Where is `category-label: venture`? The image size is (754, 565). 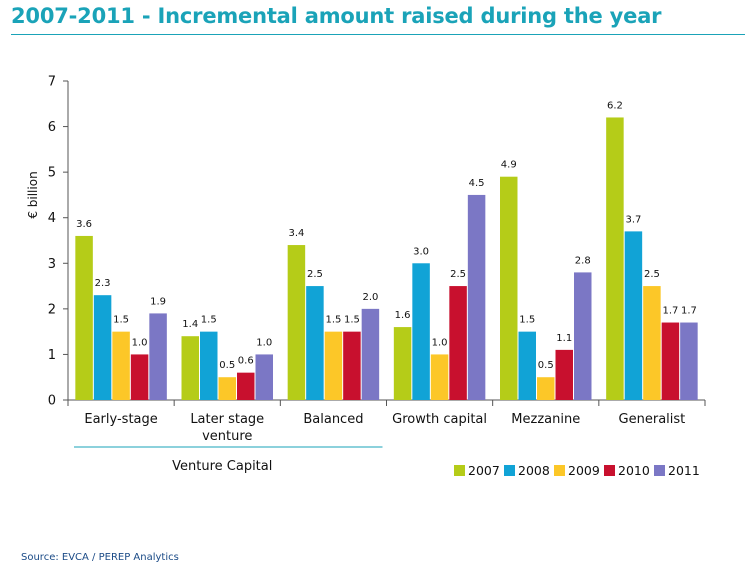
category-label: venture is located at coordinates (227, 436).